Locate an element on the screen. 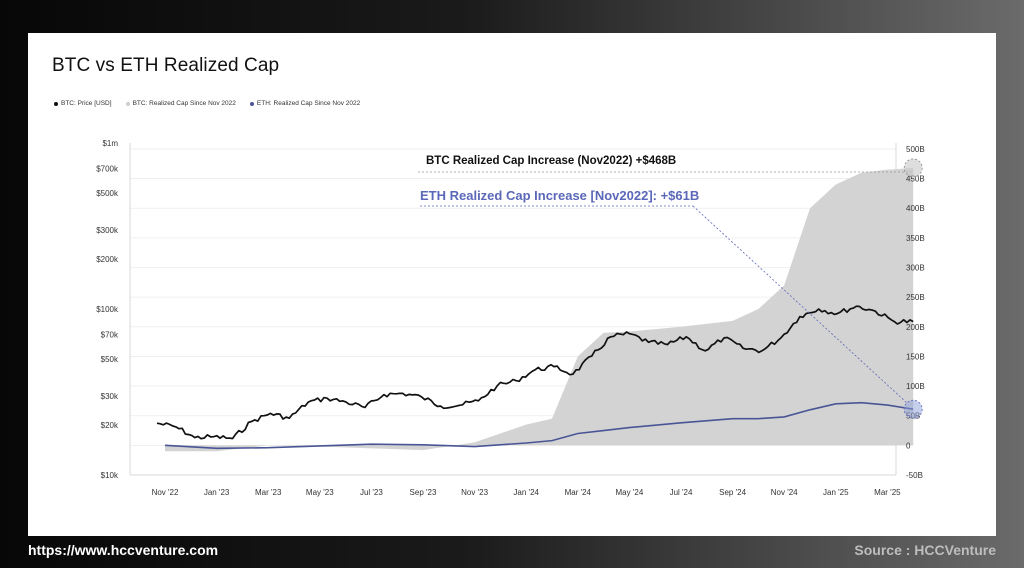  x-tick-label: Jul '23 is located at coordinates (371, 492).